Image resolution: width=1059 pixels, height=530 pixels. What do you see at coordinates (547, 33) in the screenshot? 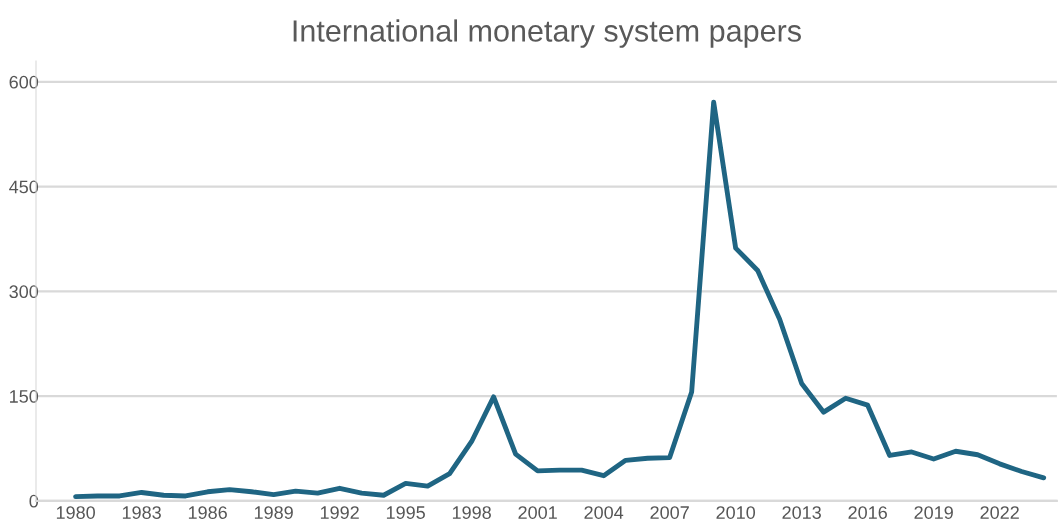
I see `chart-title: International monetary system papers` at bounding box center [547, 33].